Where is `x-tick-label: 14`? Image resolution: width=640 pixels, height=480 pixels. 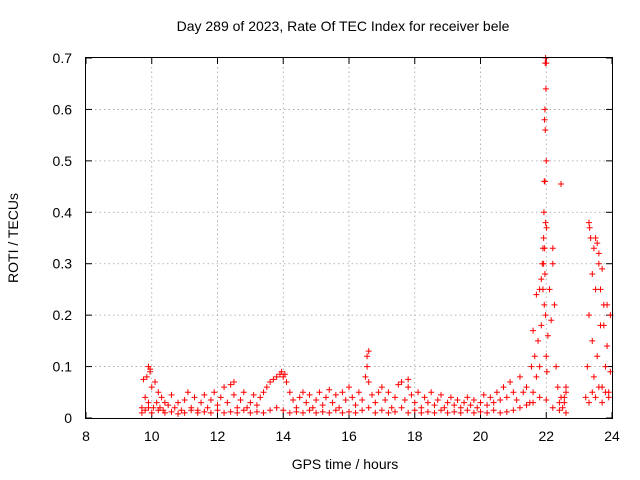 x-tick-label: 14 is located at coordinates (283, 436).